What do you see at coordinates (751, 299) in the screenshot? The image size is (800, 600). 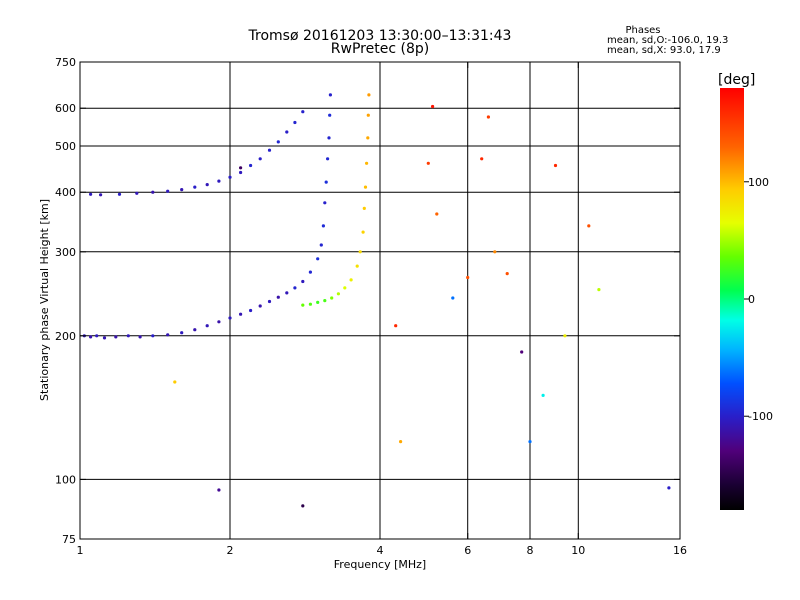 I see `colorbar-tick-label: 0` at bounding box center [751, 299].